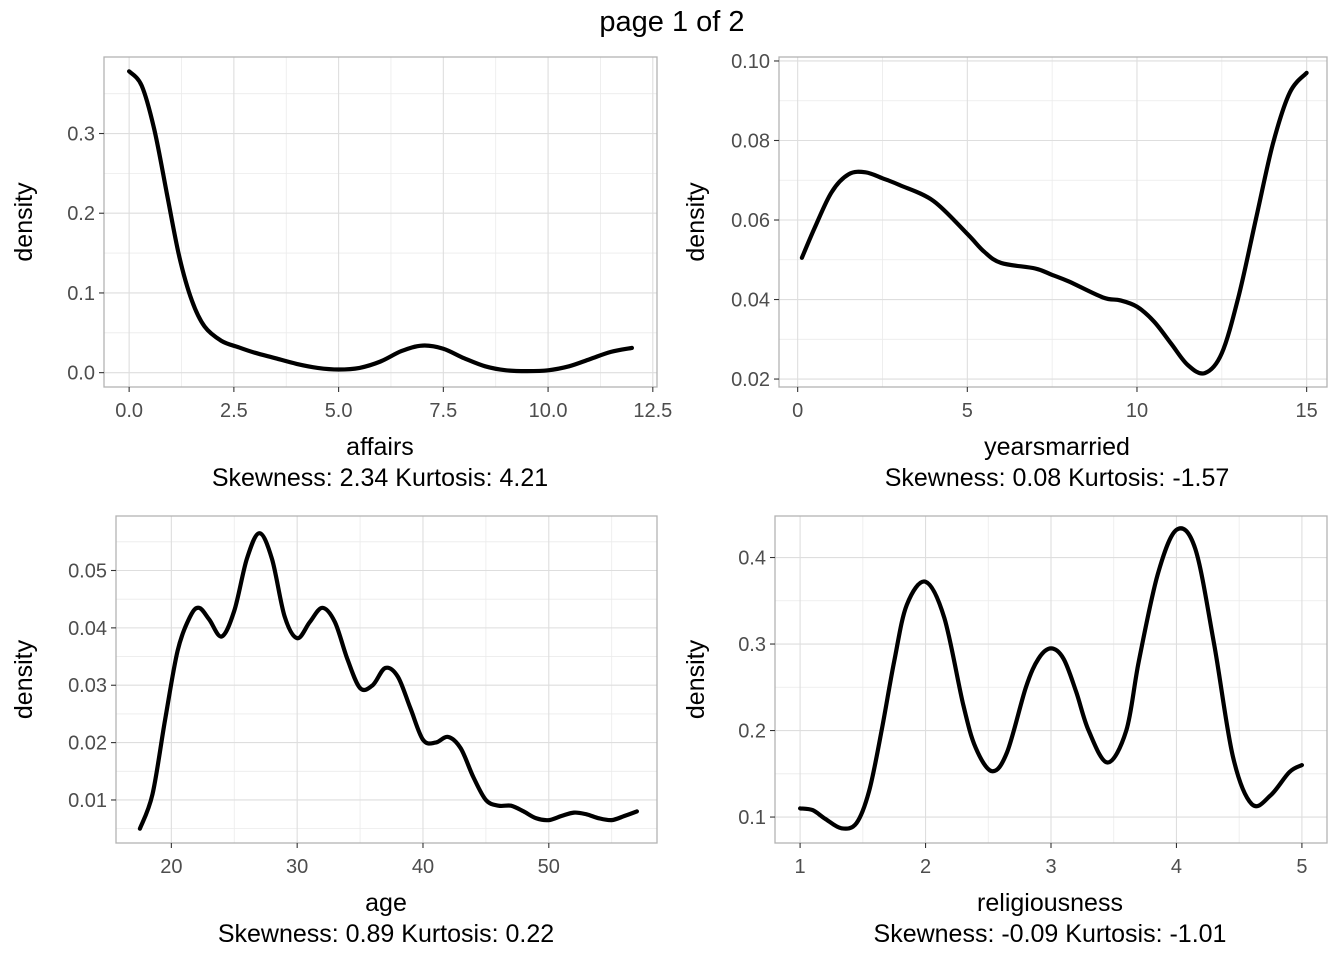 The image size is (1344, 960). Describe the element at coordinates (443, 411) in the screenshot. I see `x-tick-label: 7.5` at that location.